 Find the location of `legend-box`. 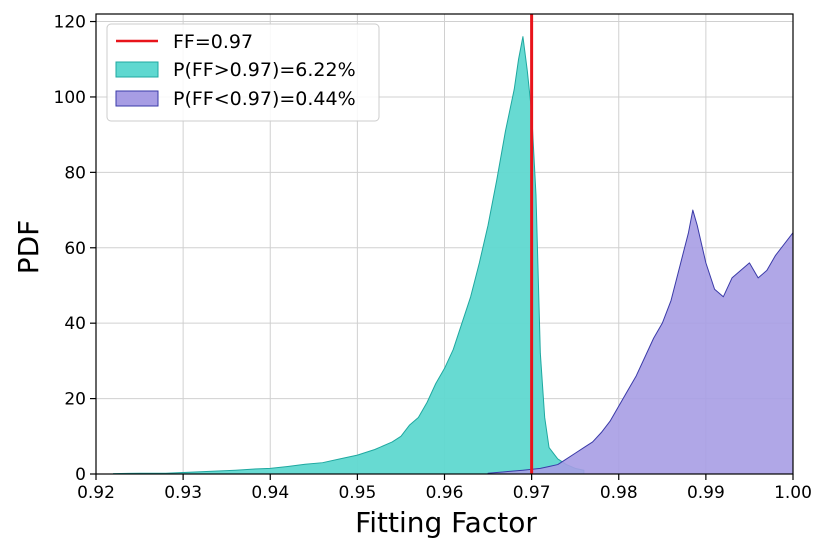

legend-box is located at coordinates (243, 72).